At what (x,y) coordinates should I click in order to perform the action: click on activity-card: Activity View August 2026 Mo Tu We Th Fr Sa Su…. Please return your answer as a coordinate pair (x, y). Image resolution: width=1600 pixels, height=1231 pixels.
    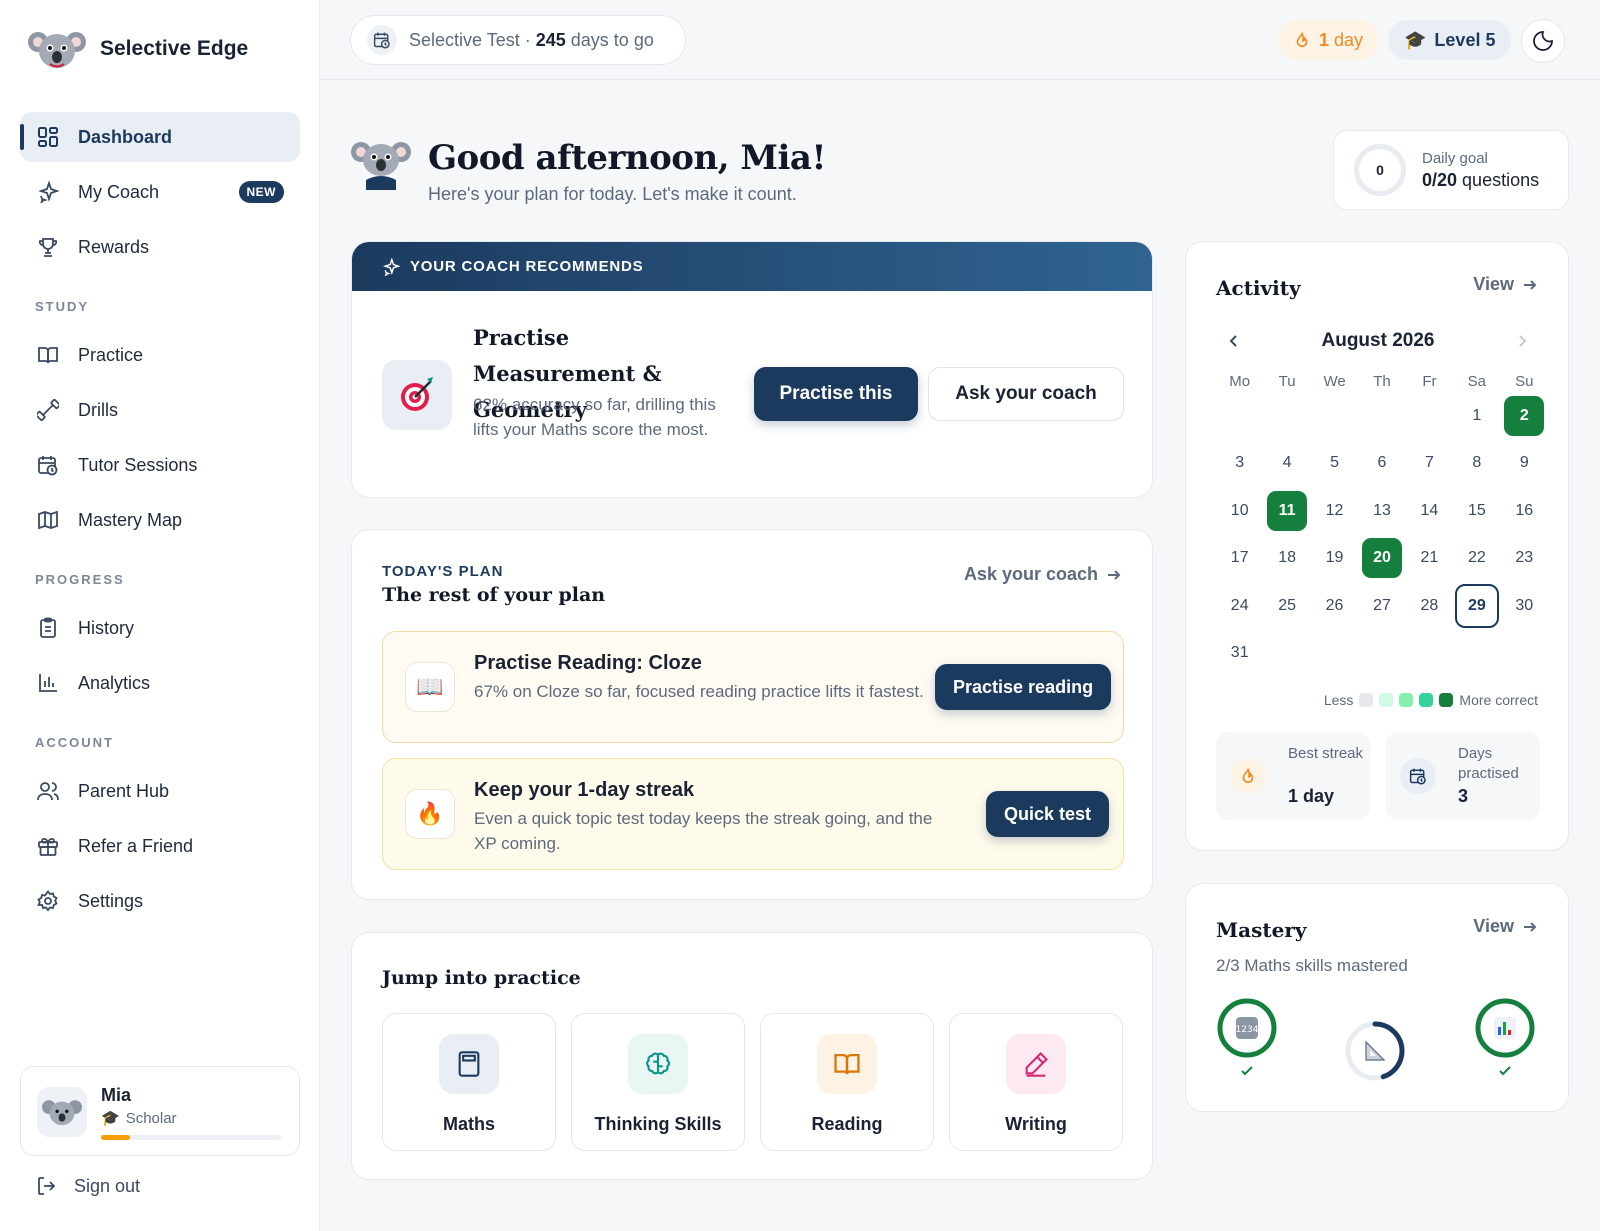
    Looking at the image, I should click on (1377, 546).